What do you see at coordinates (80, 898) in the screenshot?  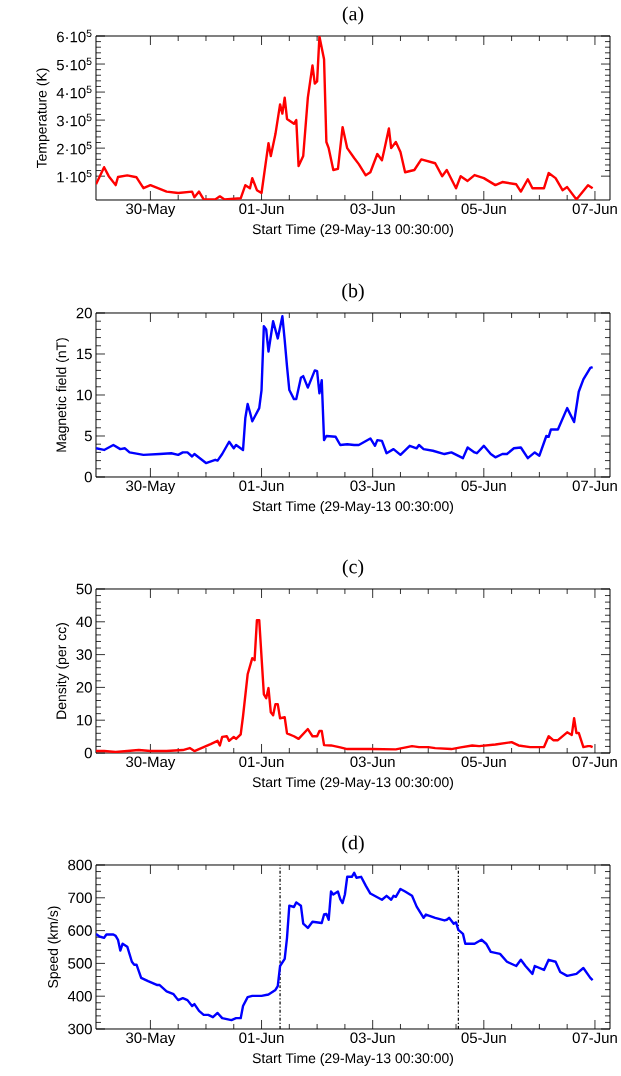 I see `y-tick-label: 700` at bounding box center [80, 898].